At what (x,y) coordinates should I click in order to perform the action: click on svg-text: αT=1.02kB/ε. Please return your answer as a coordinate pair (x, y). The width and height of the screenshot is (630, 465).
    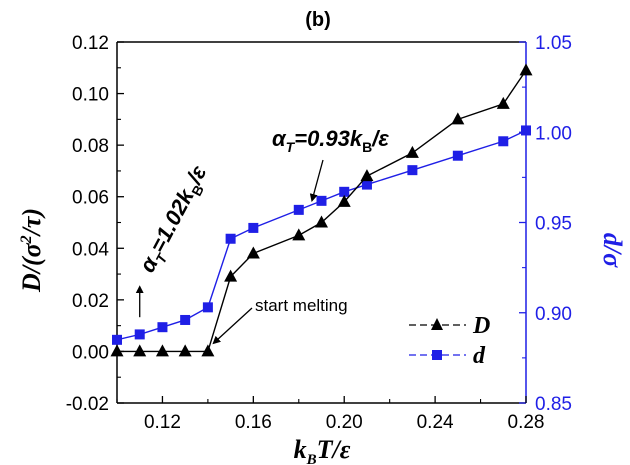
    Looking at the image, I should click on (174, 219).